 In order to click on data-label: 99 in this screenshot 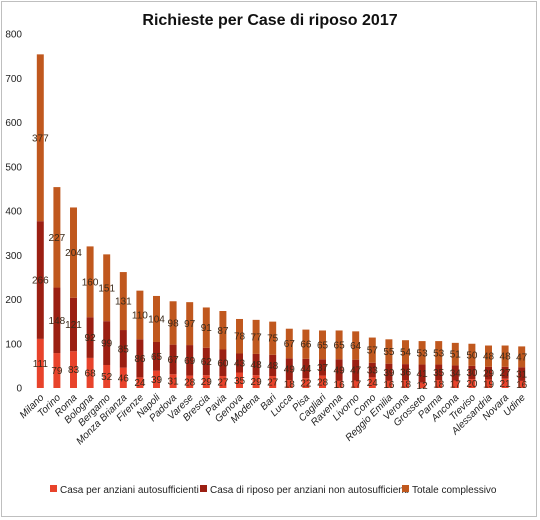, I will do `click(107, 344)`.